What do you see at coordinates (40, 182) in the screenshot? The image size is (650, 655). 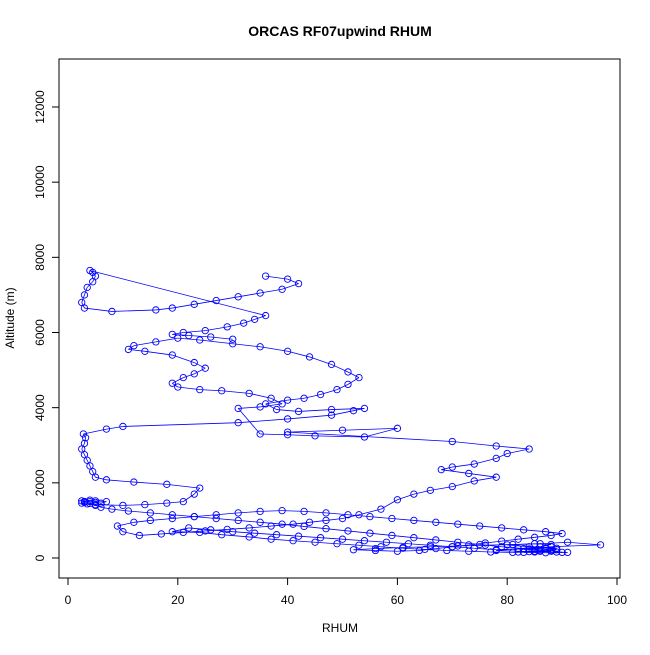 I see `y-tick-label: 10000` at bounding box center [40, 182].